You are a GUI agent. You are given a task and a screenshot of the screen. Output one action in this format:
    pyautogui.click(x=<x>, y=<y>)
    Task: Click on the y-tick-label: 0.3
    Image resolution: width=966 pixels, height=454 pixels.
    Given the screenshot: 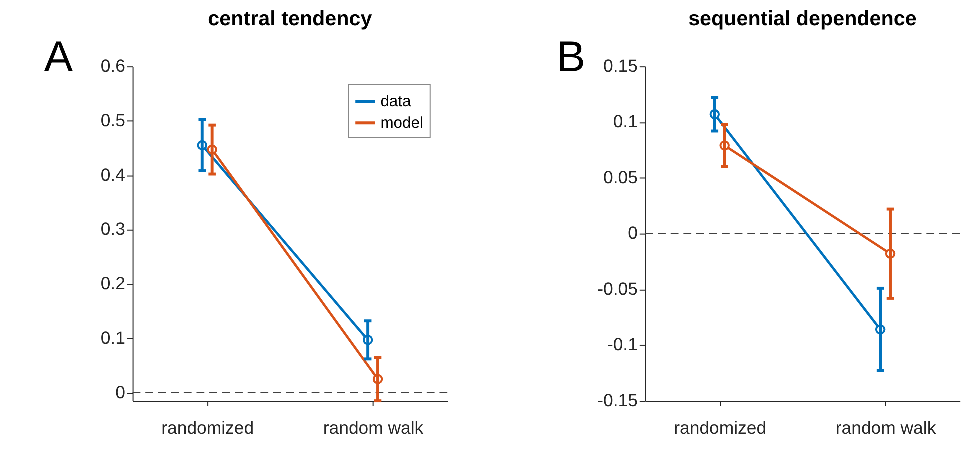 What is the action you would take?
    pyautogui.click(x=113, y=229)
    